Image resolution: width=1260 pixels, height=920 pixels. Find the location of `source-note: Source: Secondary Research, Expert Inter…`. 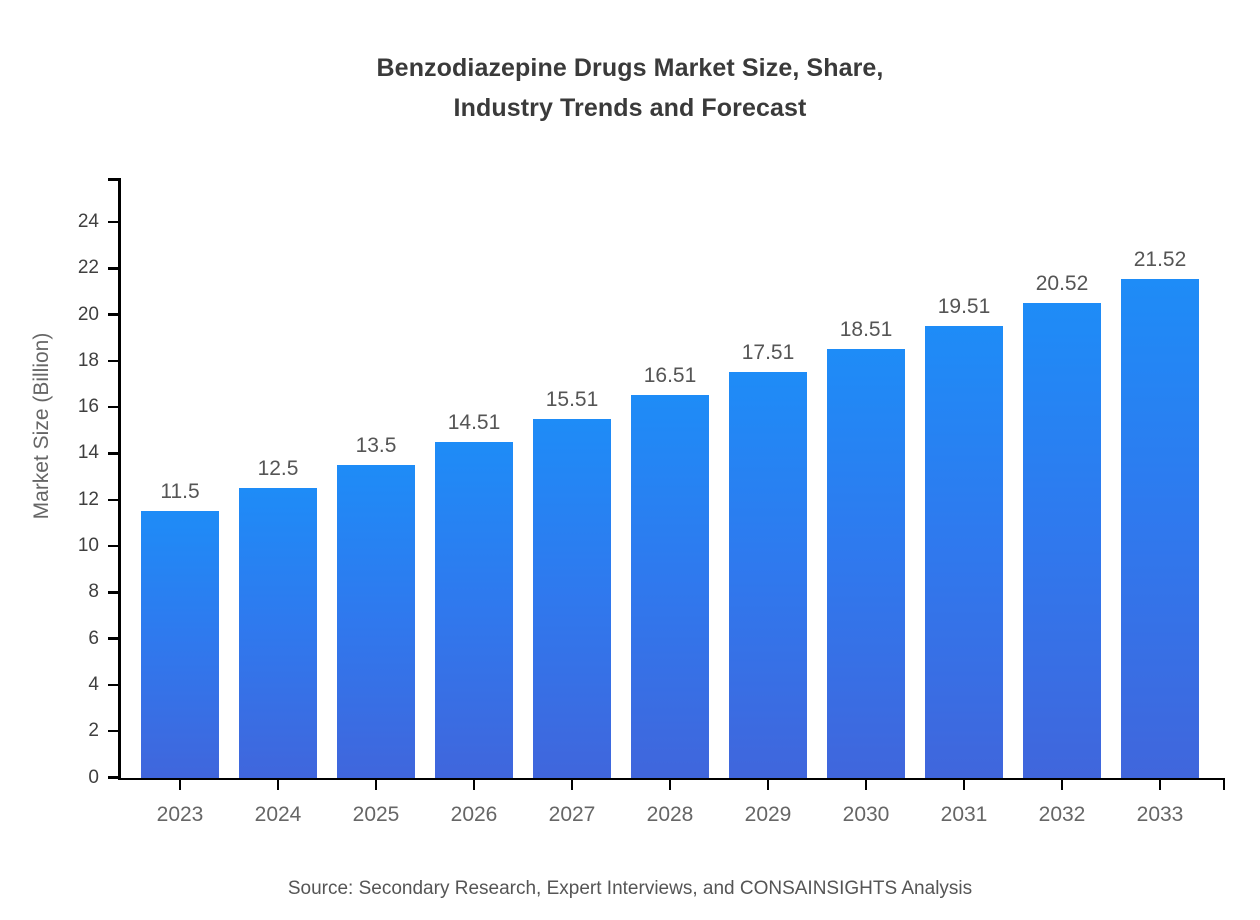

source-note: Source: Secondary Research, Expert Inter… is located at coordinates (630, 888).